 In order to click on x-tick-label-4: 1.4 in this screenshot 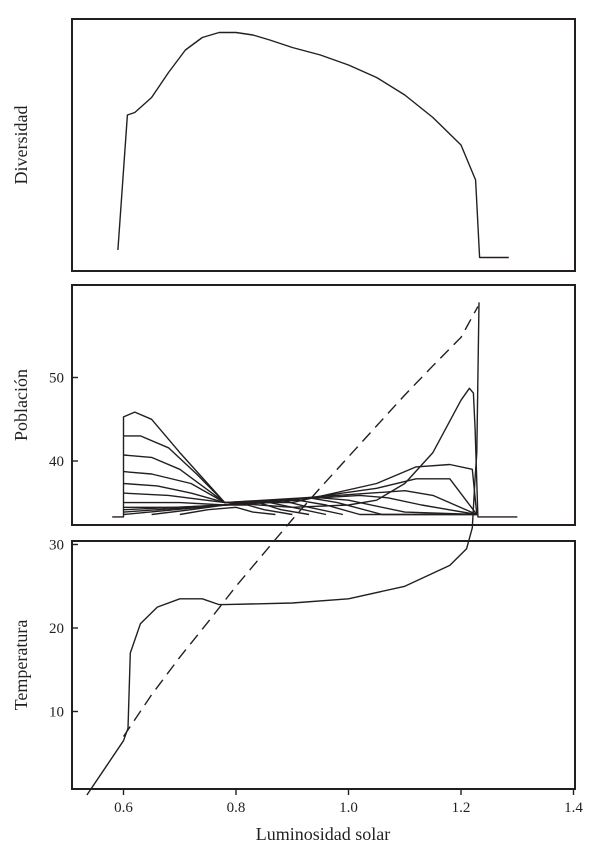, I will do `click(573, 808)`.